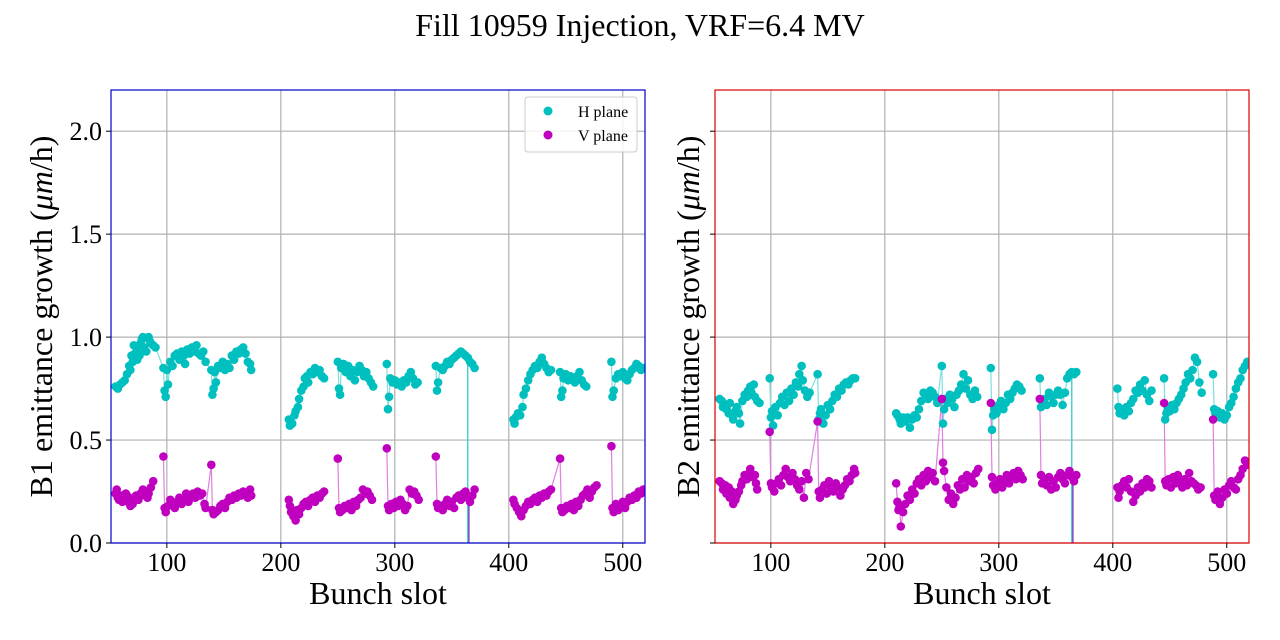 The width and height of the screenshot is (1280, 640). Describe the element at coordinates (41, 317) in the screenshot. I see `y-axis-label-b1: B1 emittance growth (μm/h)` at that location.